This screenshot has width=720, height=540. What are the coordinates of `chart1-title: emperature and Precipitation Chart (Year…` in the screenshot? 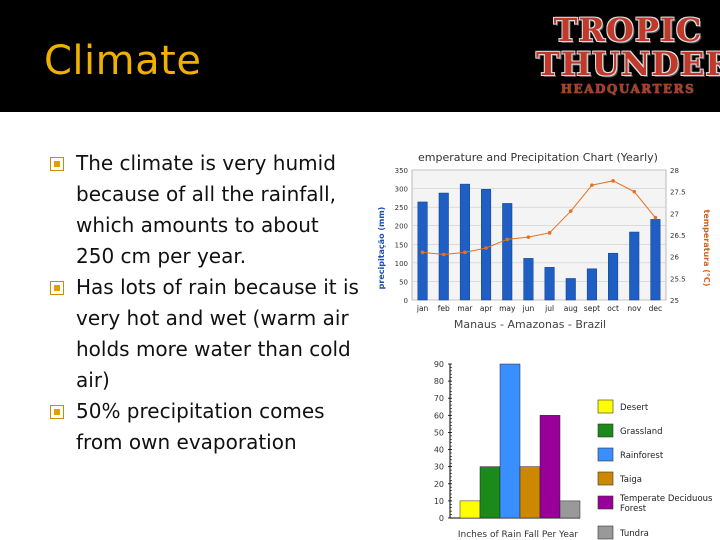 It's located at (538, 157).